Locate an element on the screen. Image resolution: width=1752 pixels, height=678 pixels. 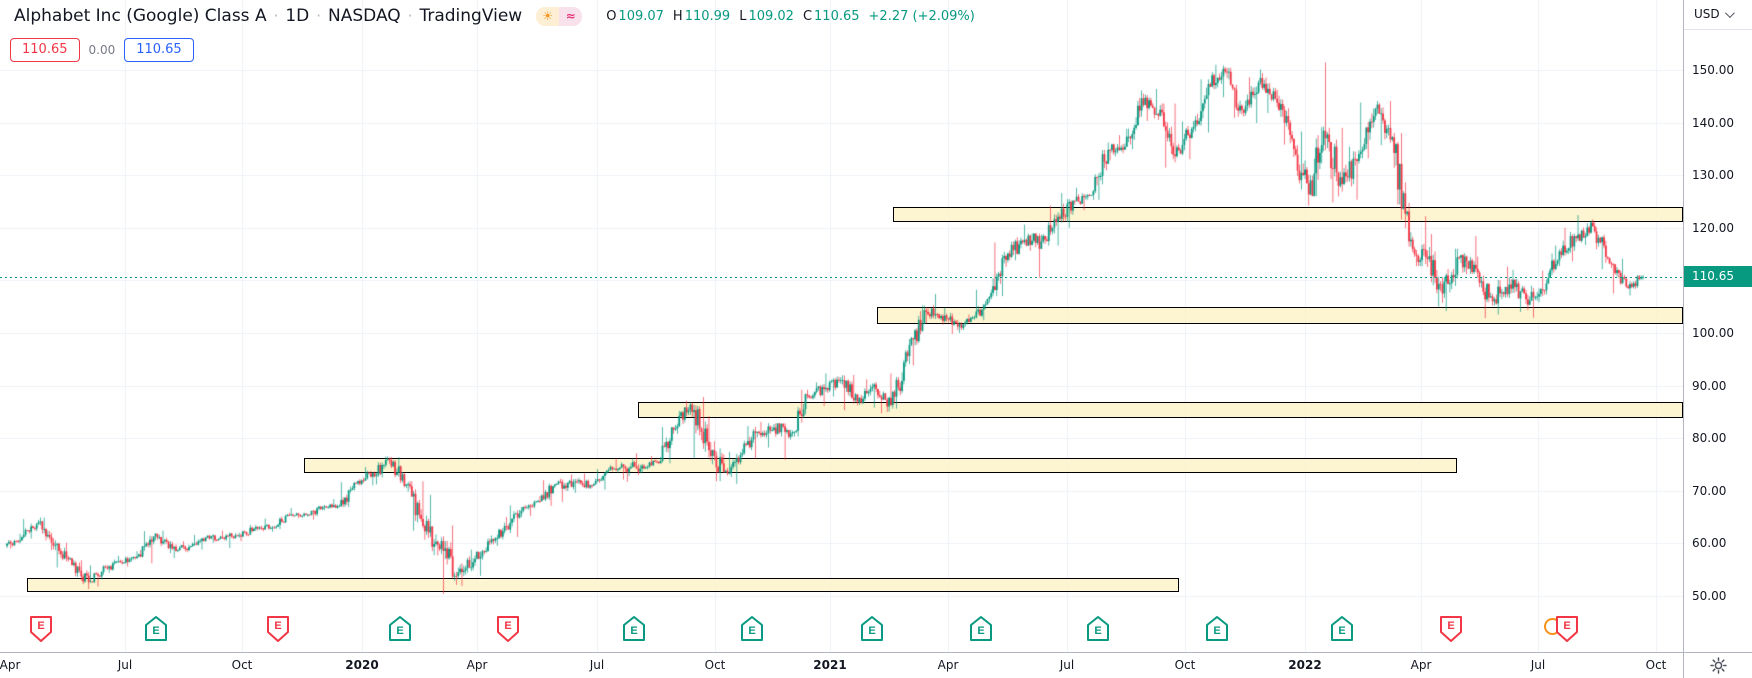
low-value: 109.02 is located at coordinates (771, 16).